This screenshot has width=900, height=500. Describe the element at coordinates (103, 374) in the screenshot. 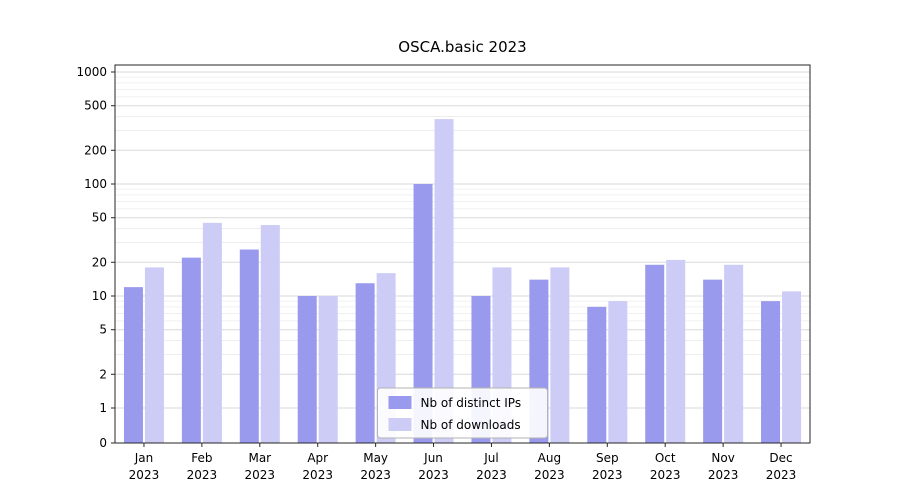

I see `y-tick-label: 2` at that location.